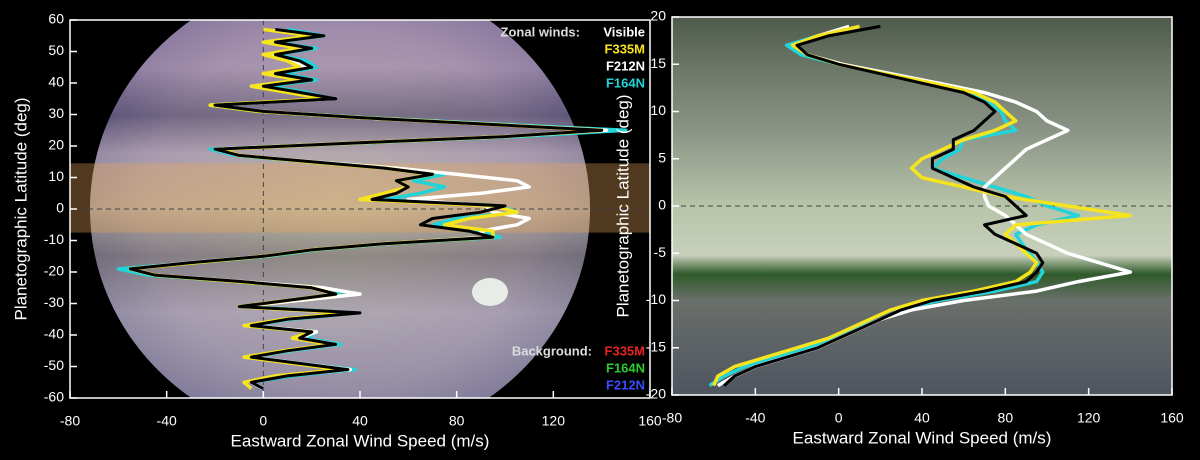 The width and height of the screenshot is (1200, 460). I want to click on legend-entry: F212N, so click(625, 65).